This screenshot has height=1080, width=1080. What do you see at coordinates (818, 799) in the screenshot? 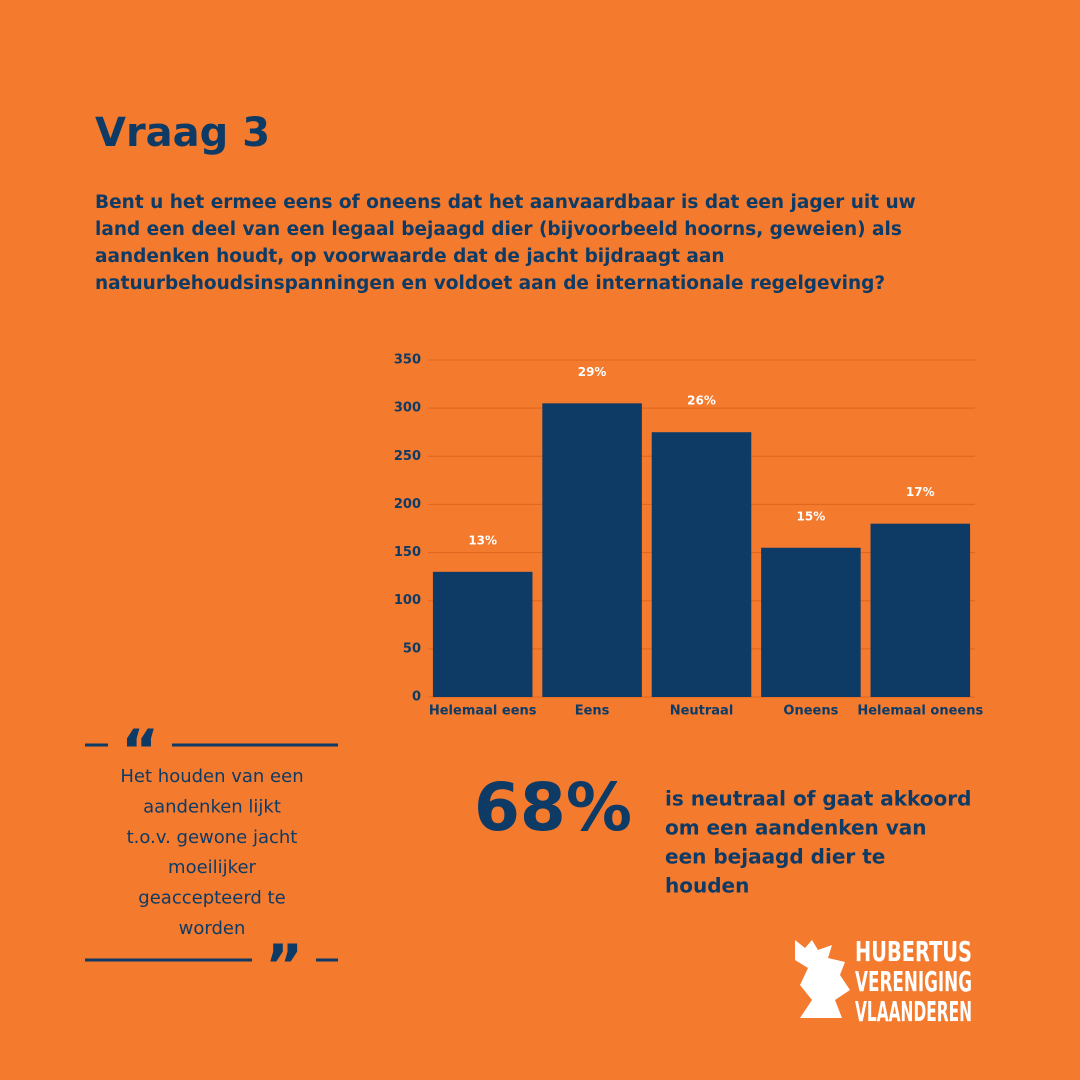
I see `stat-line: is neutraal of gaat akkoord` at bounding box center [818, 799].